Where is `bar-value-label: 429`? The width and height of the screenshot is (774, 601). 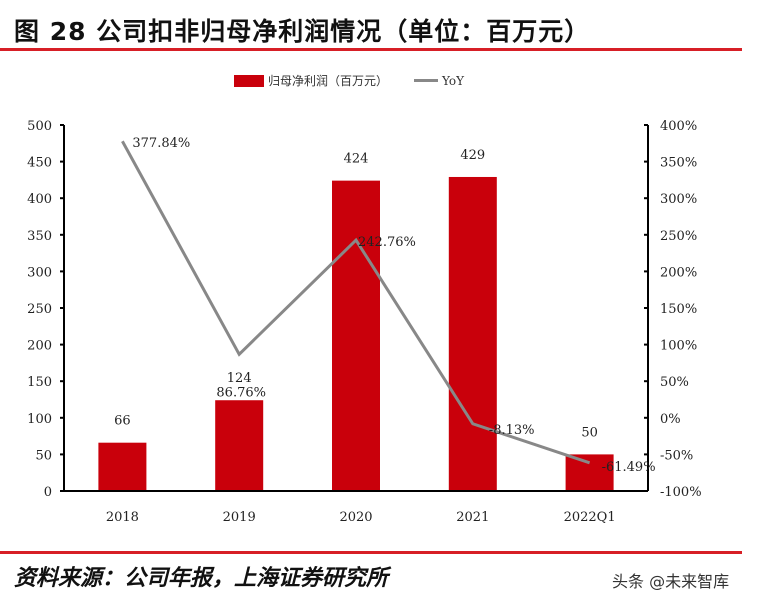
bar-value-label: 429 is located at coordinates (472, 155).